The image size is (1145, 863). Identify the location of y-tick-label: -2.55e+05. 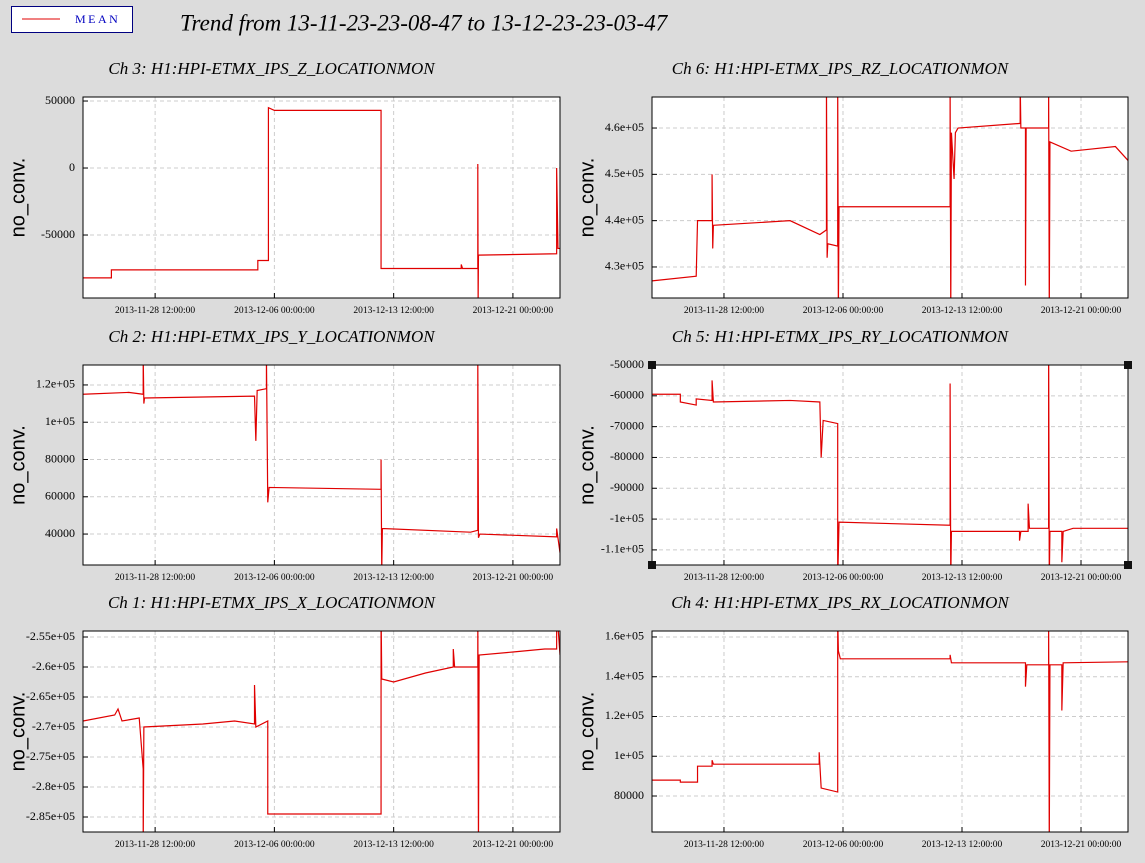
(50, 636).